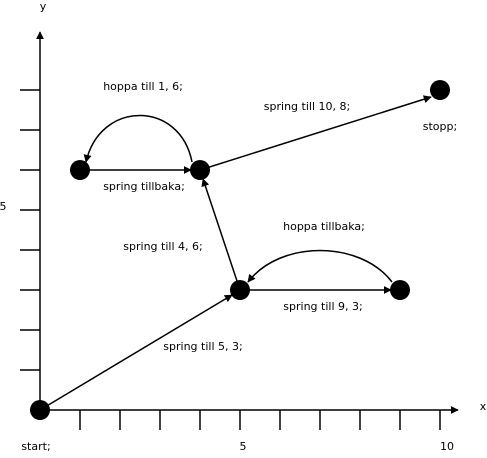  I want to click on y-axis-label: y, so click(43, 6).